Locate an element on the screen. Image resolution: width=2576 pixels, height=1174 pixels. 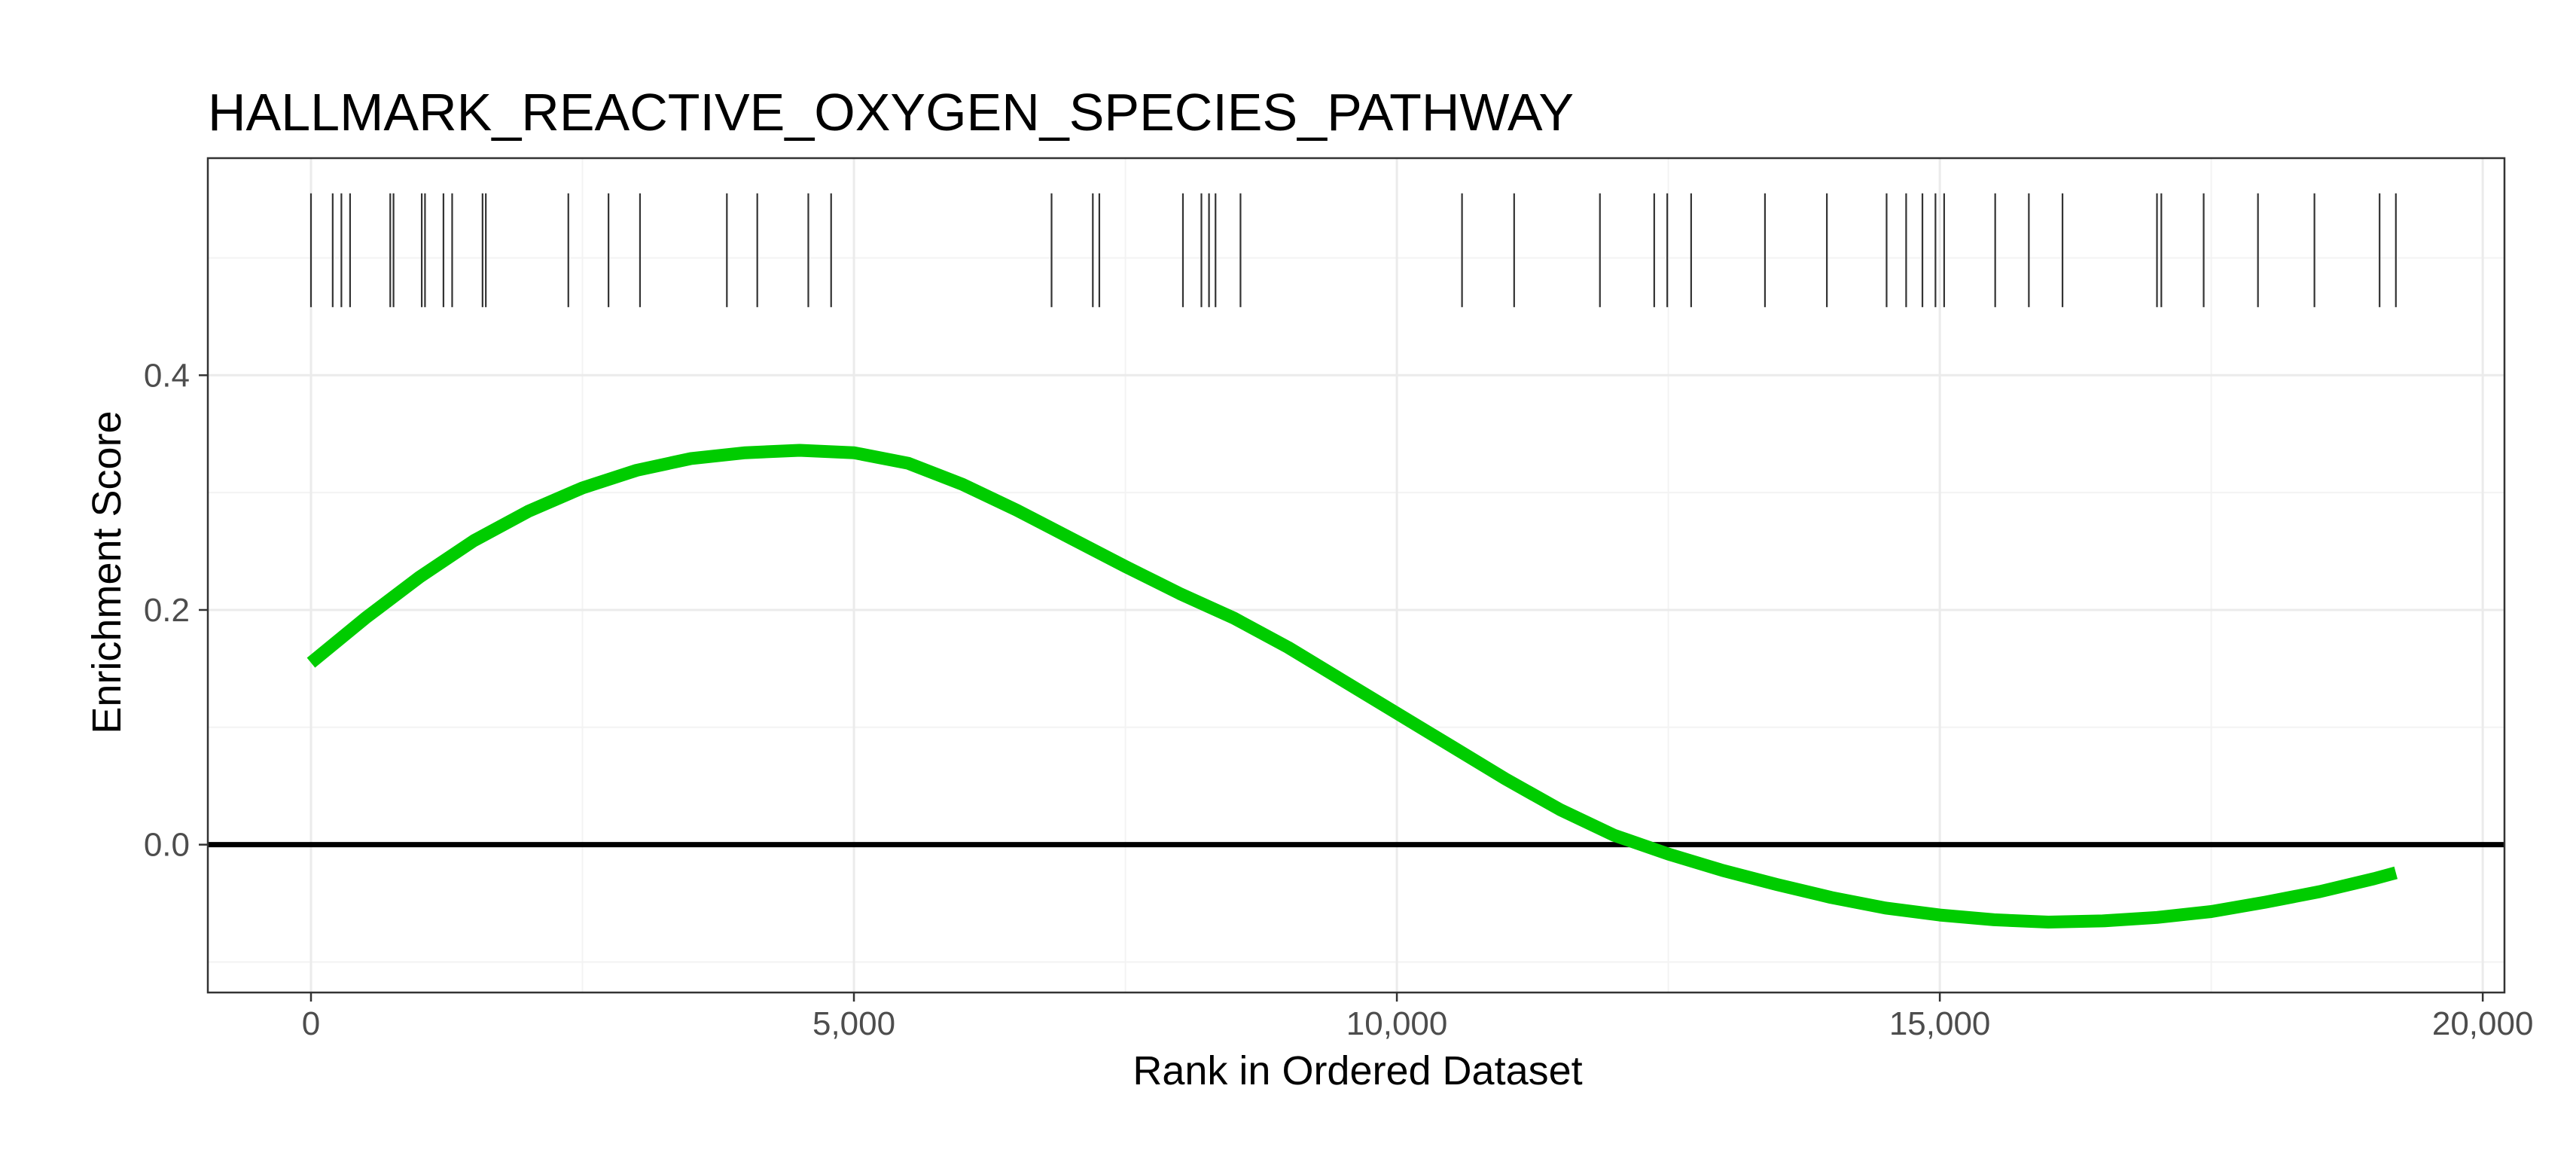
x-tick-label: 20,000 is located at coordinates (2483, 1023).